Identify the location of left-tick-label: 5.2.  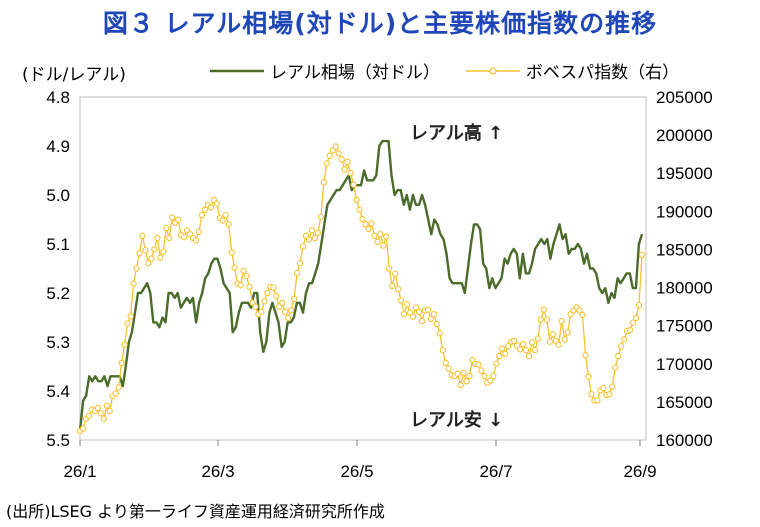
(58, 293).